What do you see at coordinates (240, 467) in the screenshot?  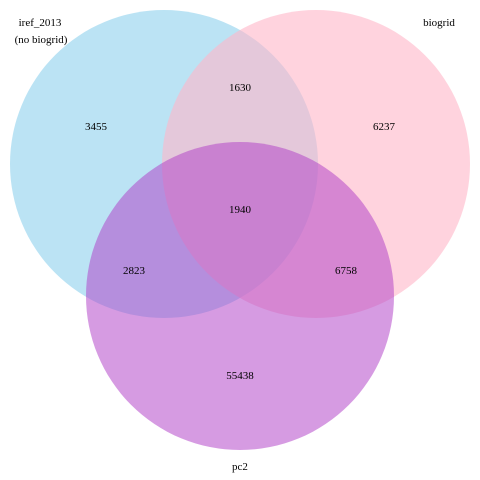 I see `set-label-pc2: pc2` at bounding box center [240, 467].